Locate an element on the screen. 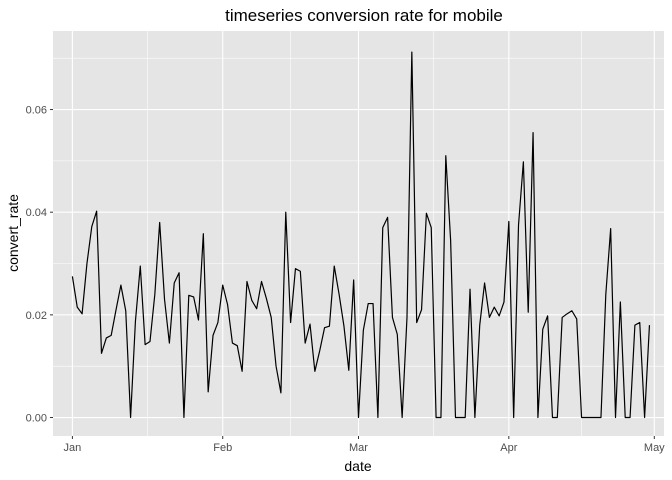 The image size is (672, 480). x-tick-label: Jan is located at coordinates (73, 448).